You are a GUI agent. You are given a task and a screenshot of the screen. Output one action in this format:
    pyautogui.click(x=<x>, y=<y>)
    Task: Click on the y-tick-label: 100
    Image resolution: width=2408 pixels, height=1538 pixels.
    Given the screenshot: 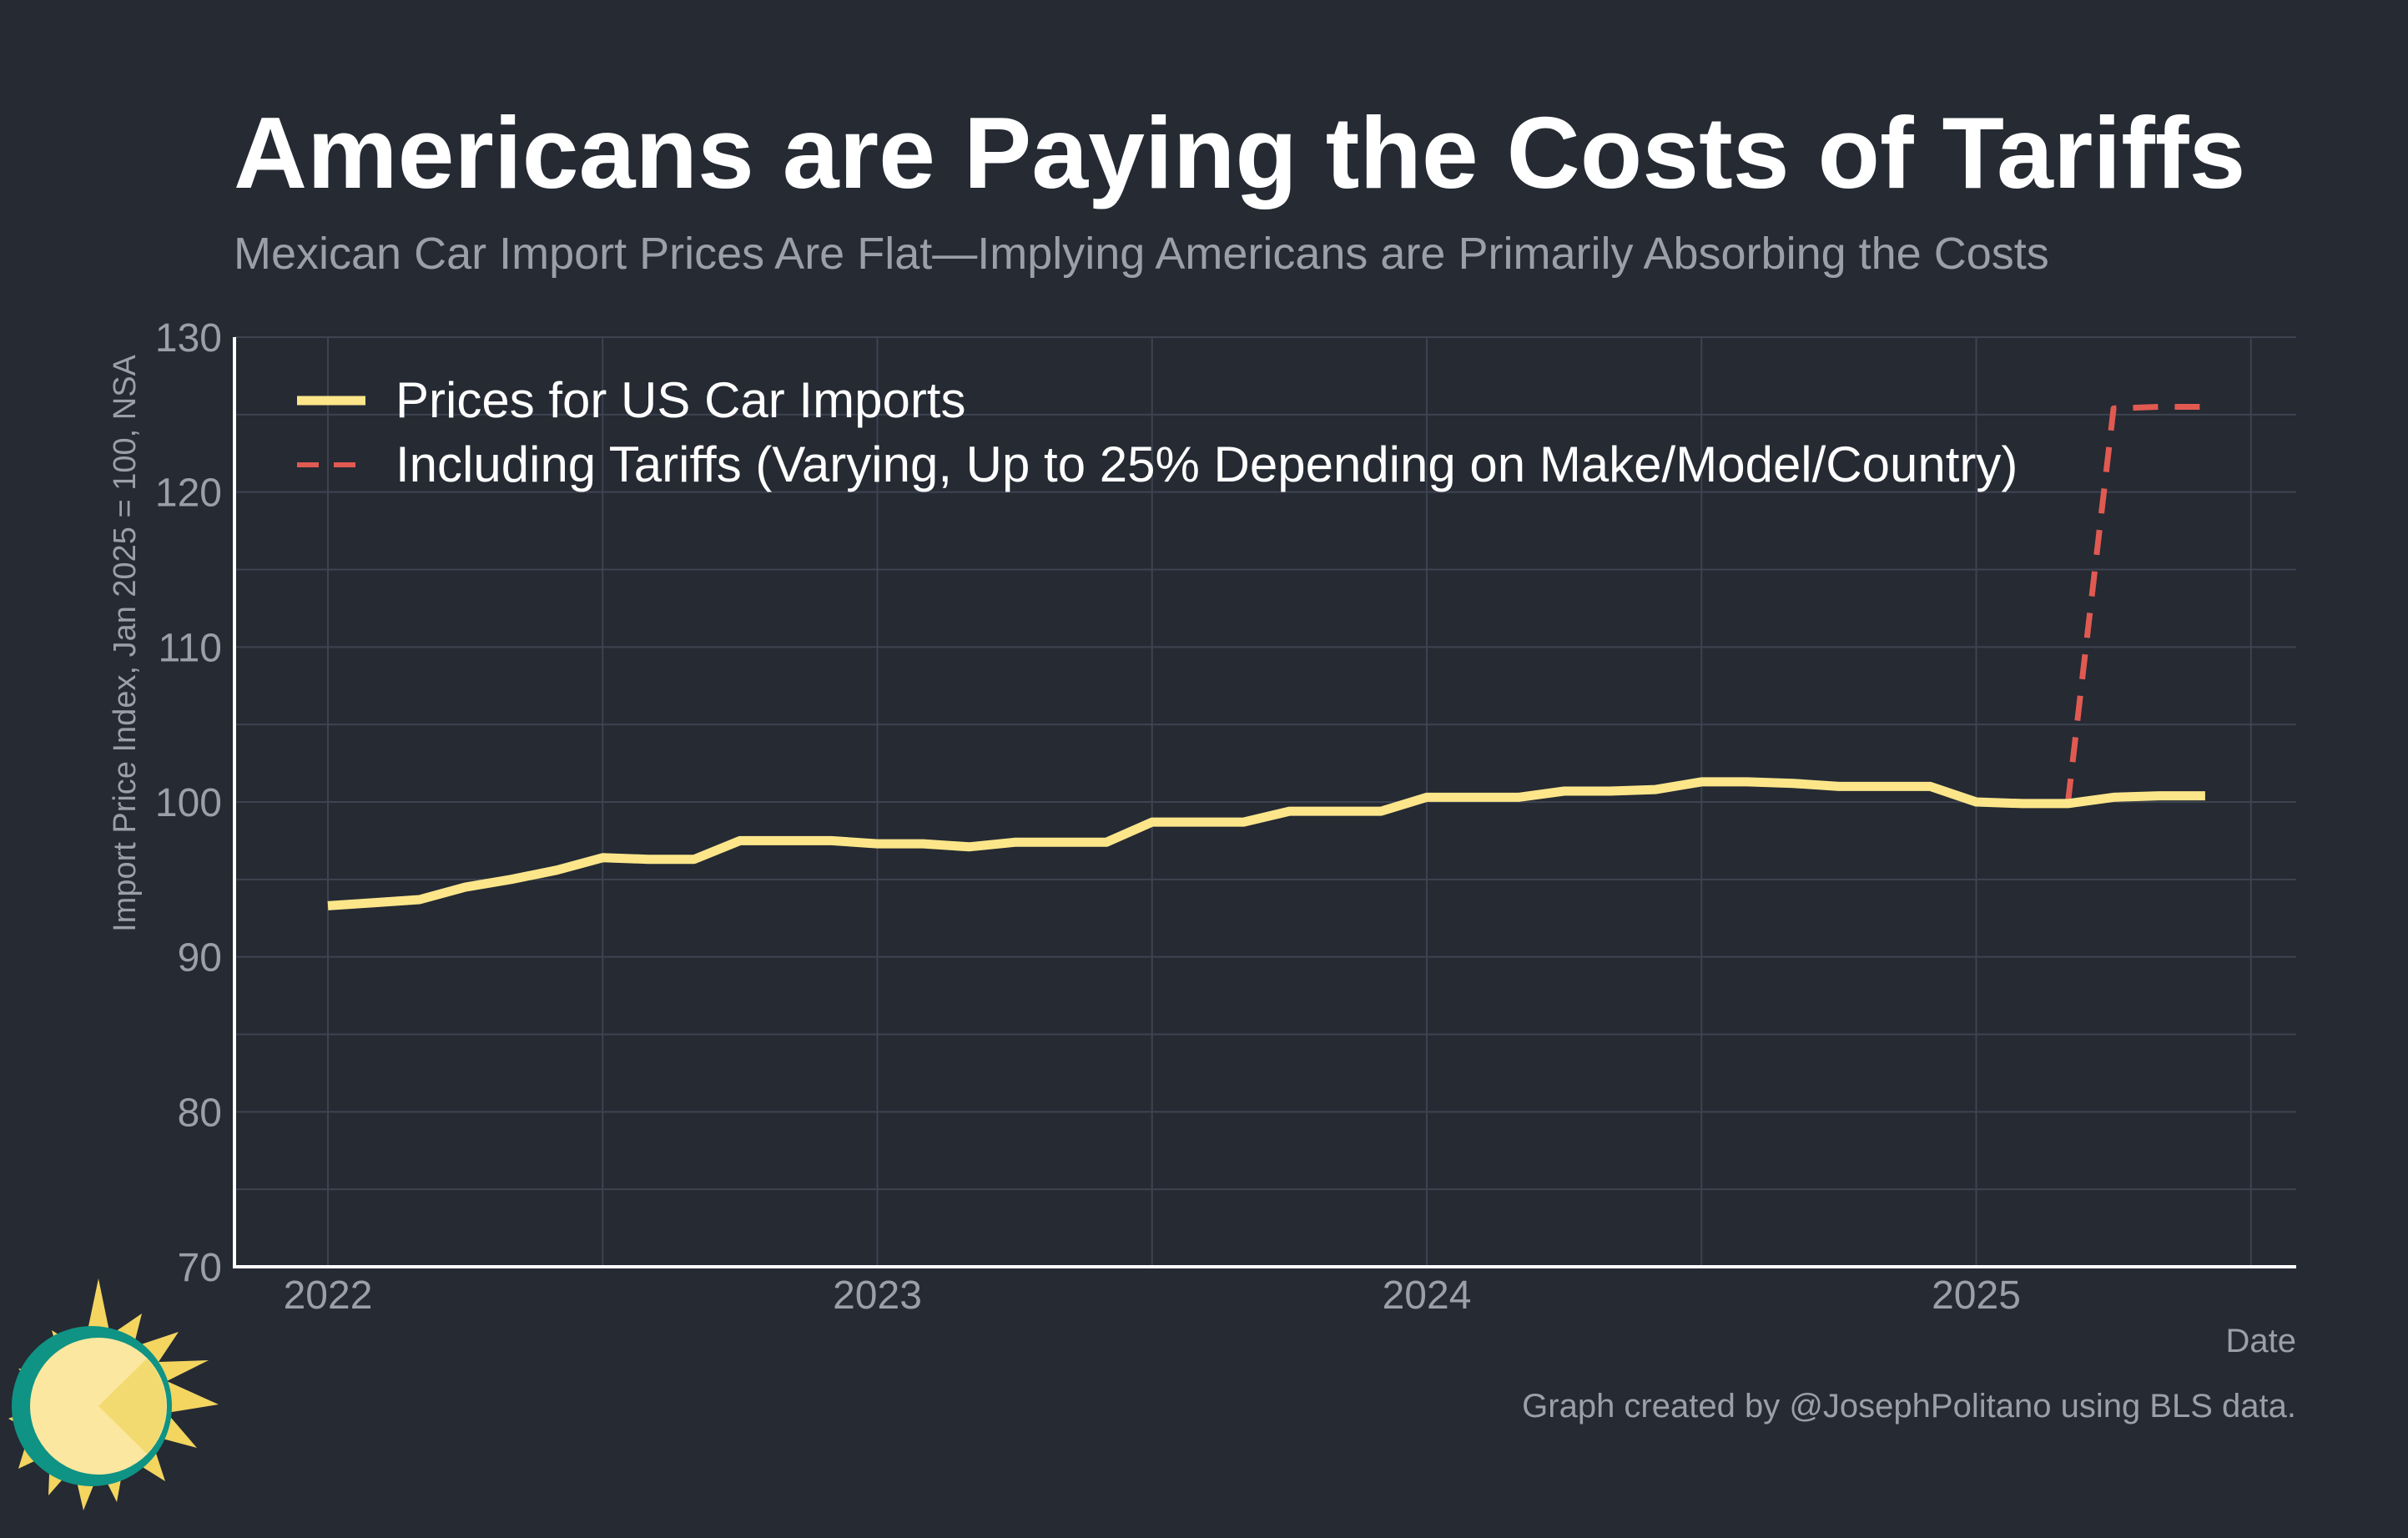 What is the action you would take?
    pyautogui.click(x=188, y=803)
    